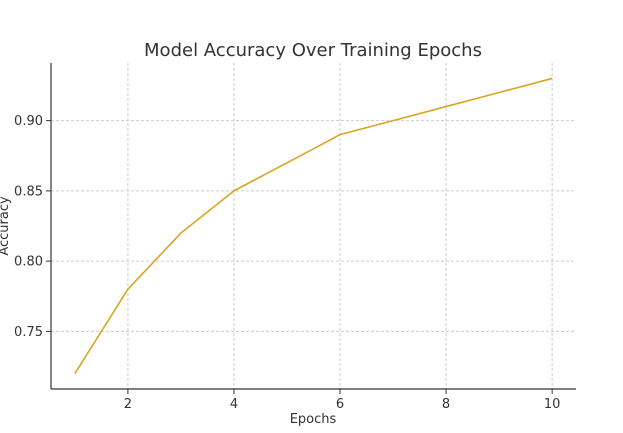  I want to click on x-tick-label: 2, so click(128, 404).